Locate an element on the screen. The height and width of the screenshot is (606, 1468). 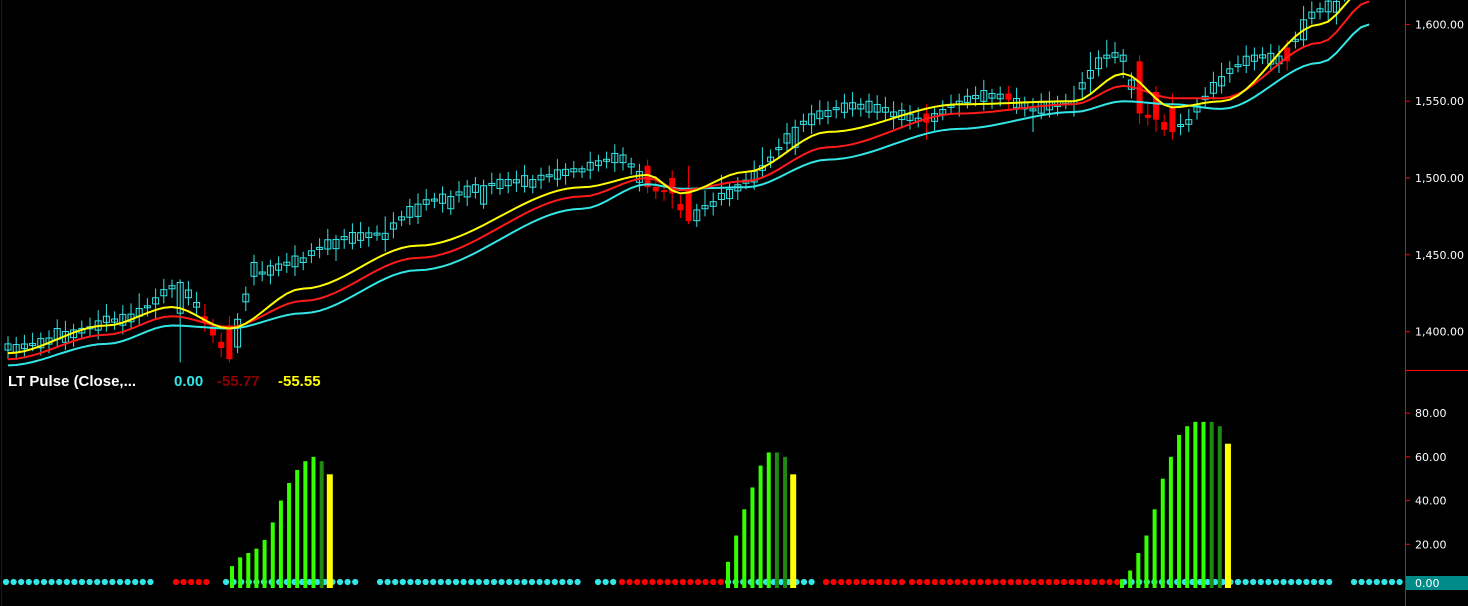
price-tick-label: 1,450.00 is located at coordinates (1439, 255).